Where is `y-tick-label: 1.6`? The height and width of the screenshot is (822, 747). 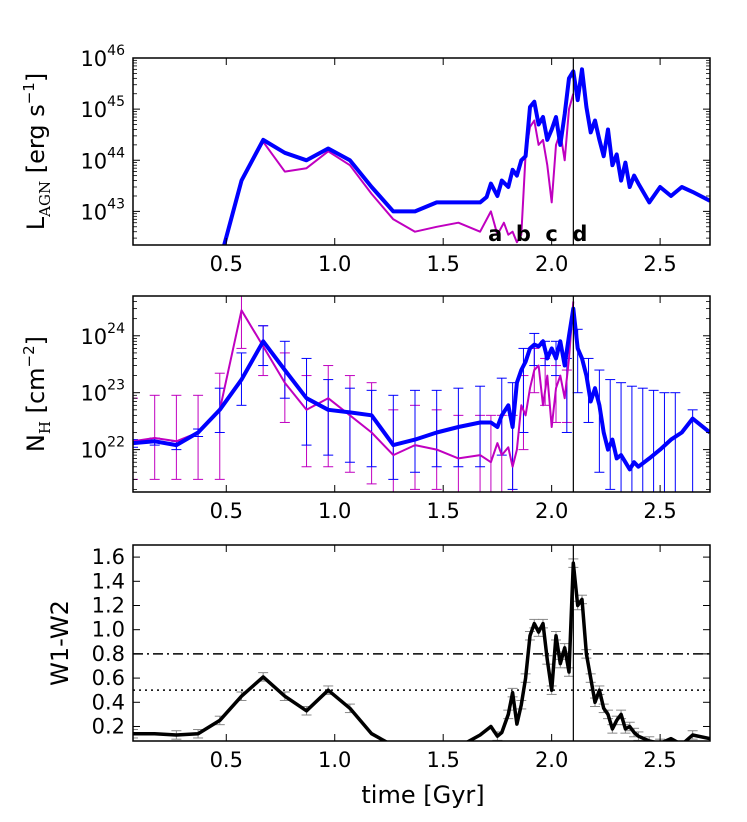
y-tick-label: 1.6 is located at coordinates (108, 557).